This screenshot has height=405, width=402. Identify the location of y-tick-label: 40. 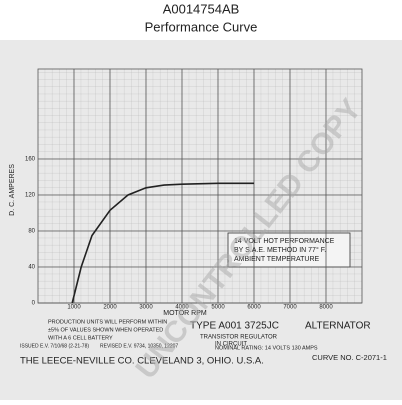
(31, 268).